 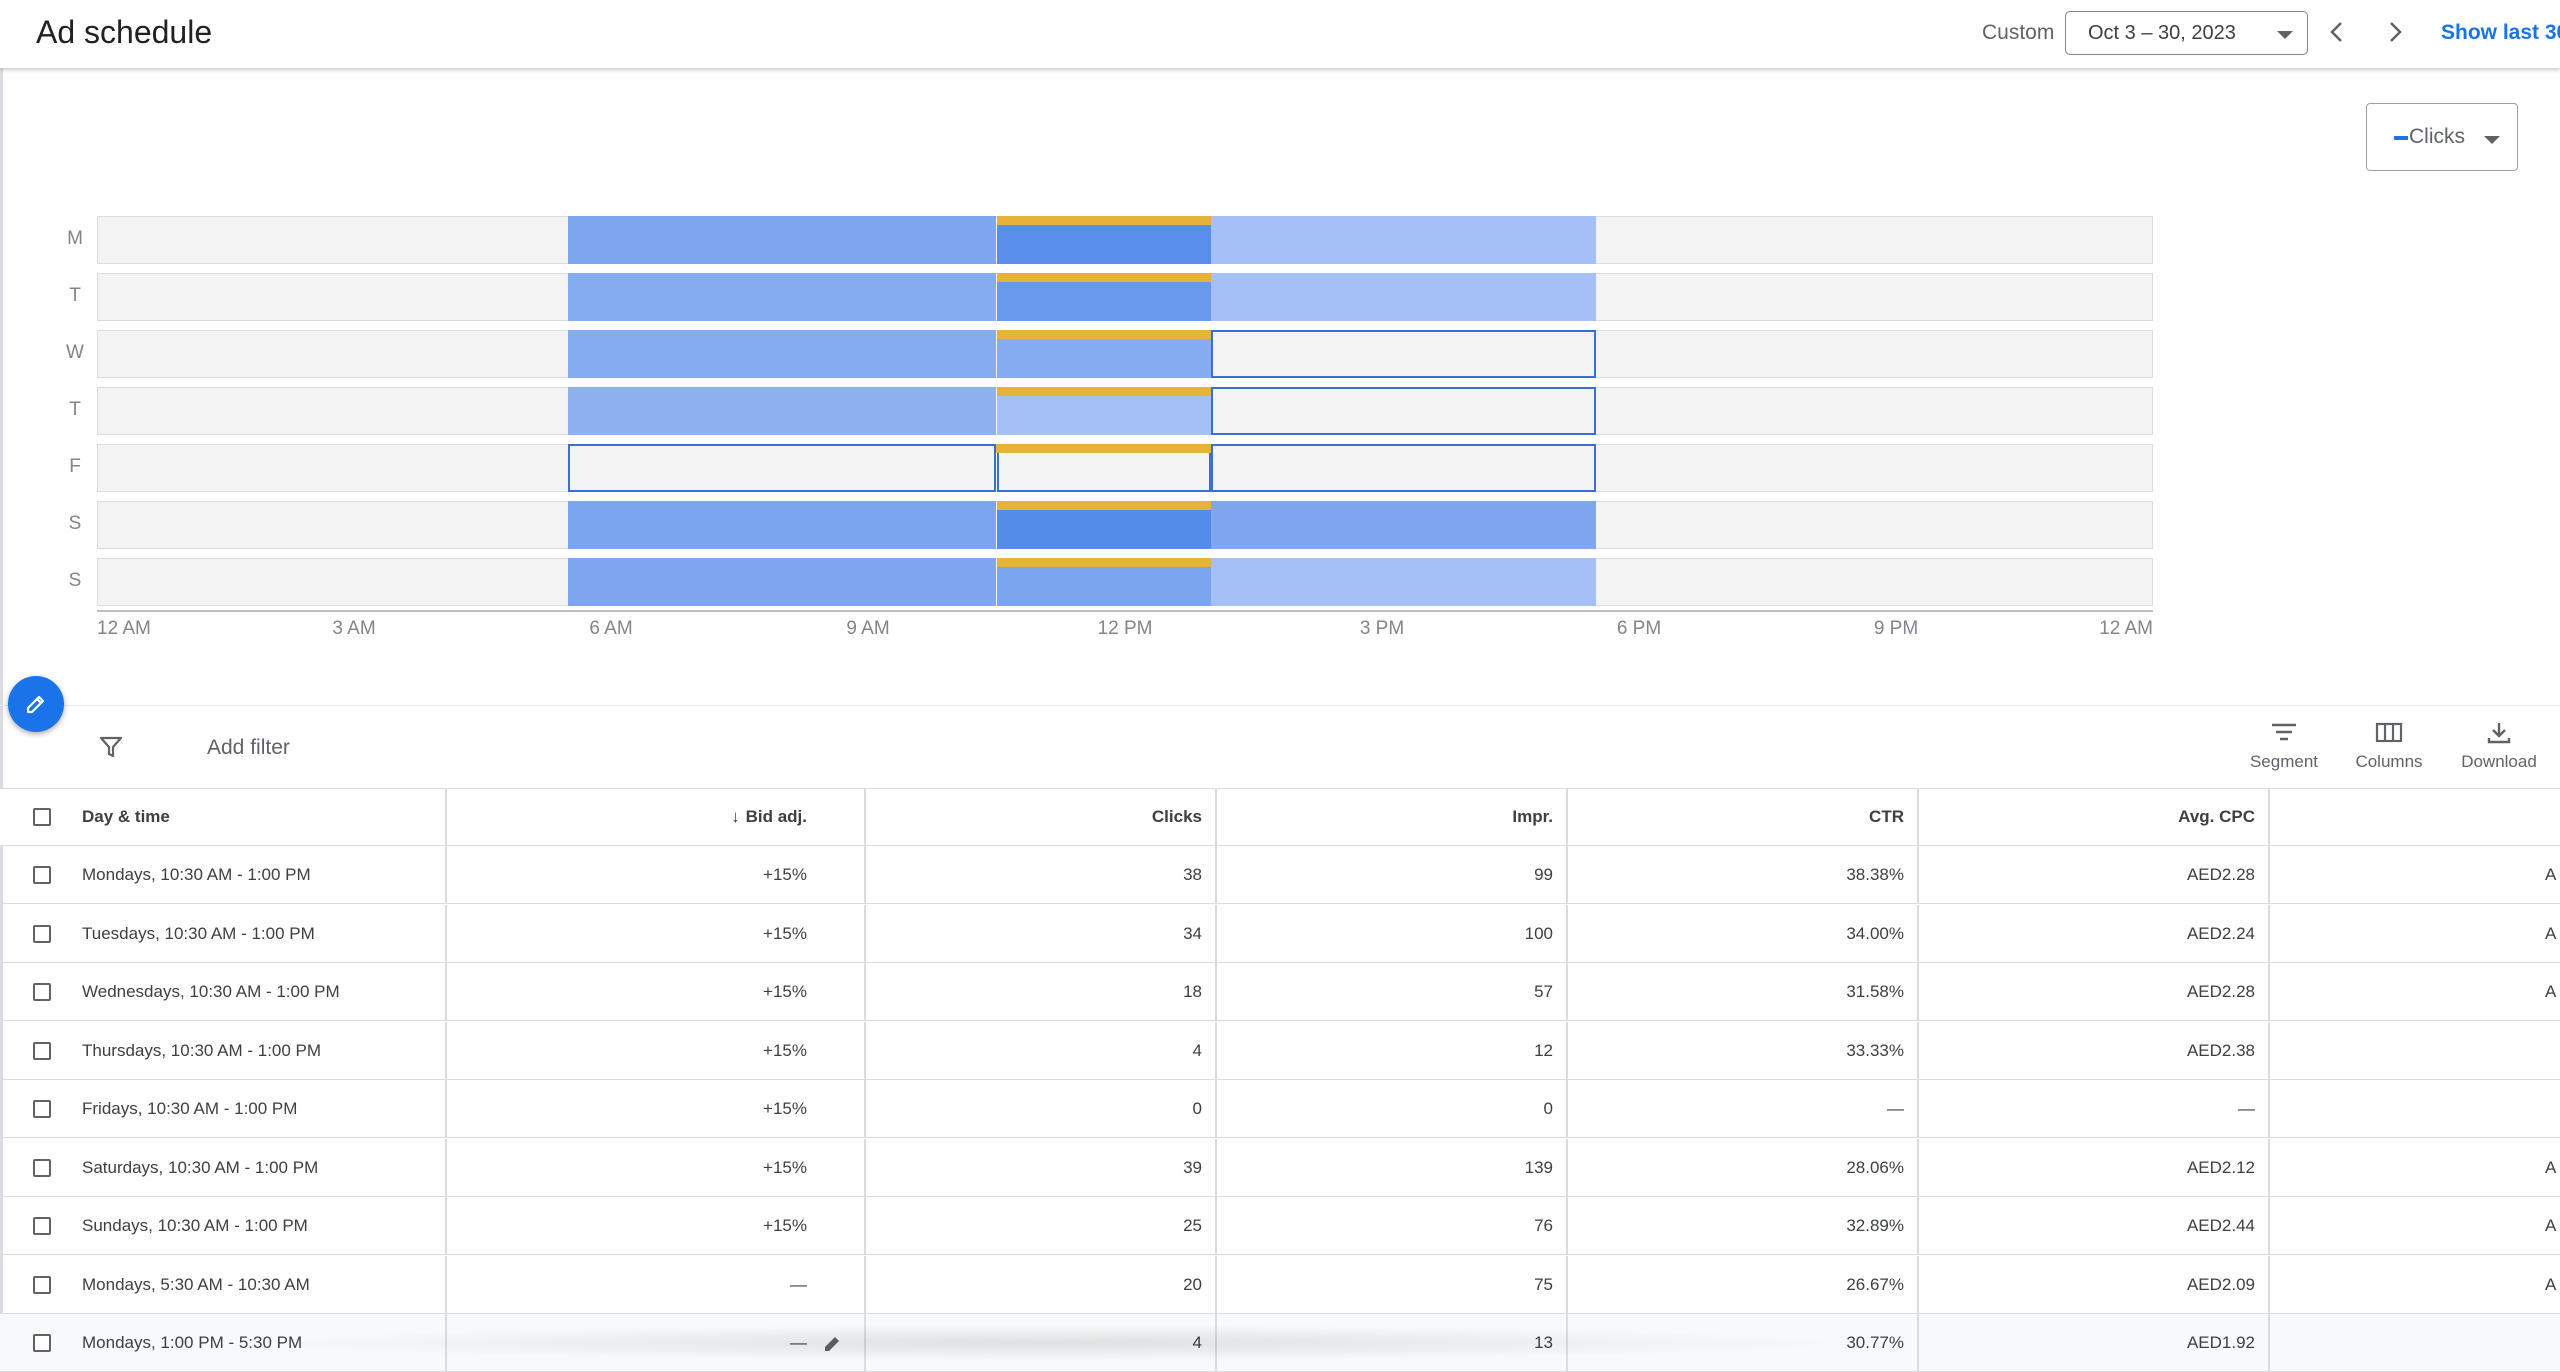 What do you see at coordinates (1280, 1109) in the screenshot?
I see `table-row: Fridays, 10:30 AM - 1:00 PM +15% 0 0 — —` at bounding box center [1280, 1109].